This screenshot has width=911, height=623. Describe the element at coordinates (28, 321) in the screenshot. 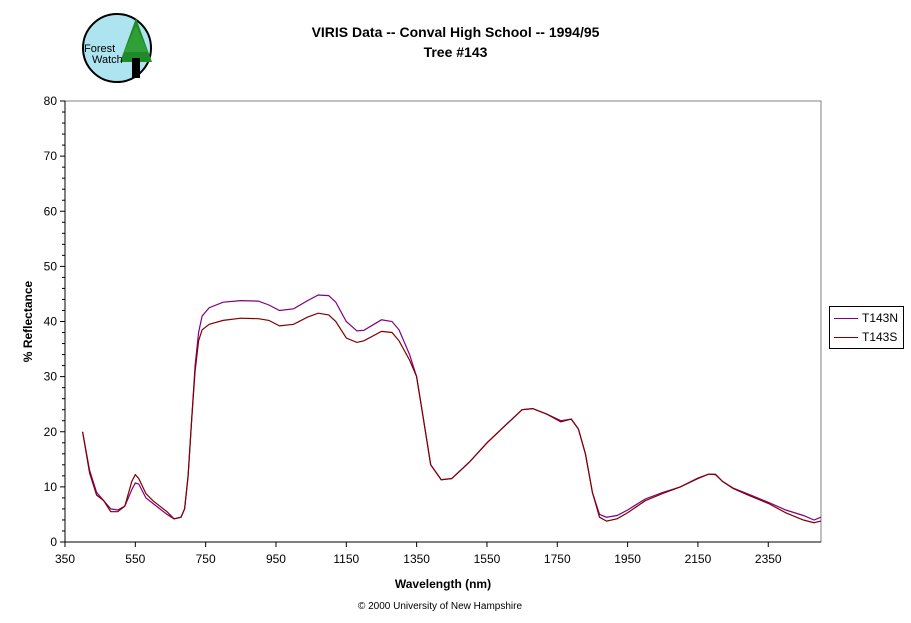

I see `y-axis-label: % Reflectance` at that location.